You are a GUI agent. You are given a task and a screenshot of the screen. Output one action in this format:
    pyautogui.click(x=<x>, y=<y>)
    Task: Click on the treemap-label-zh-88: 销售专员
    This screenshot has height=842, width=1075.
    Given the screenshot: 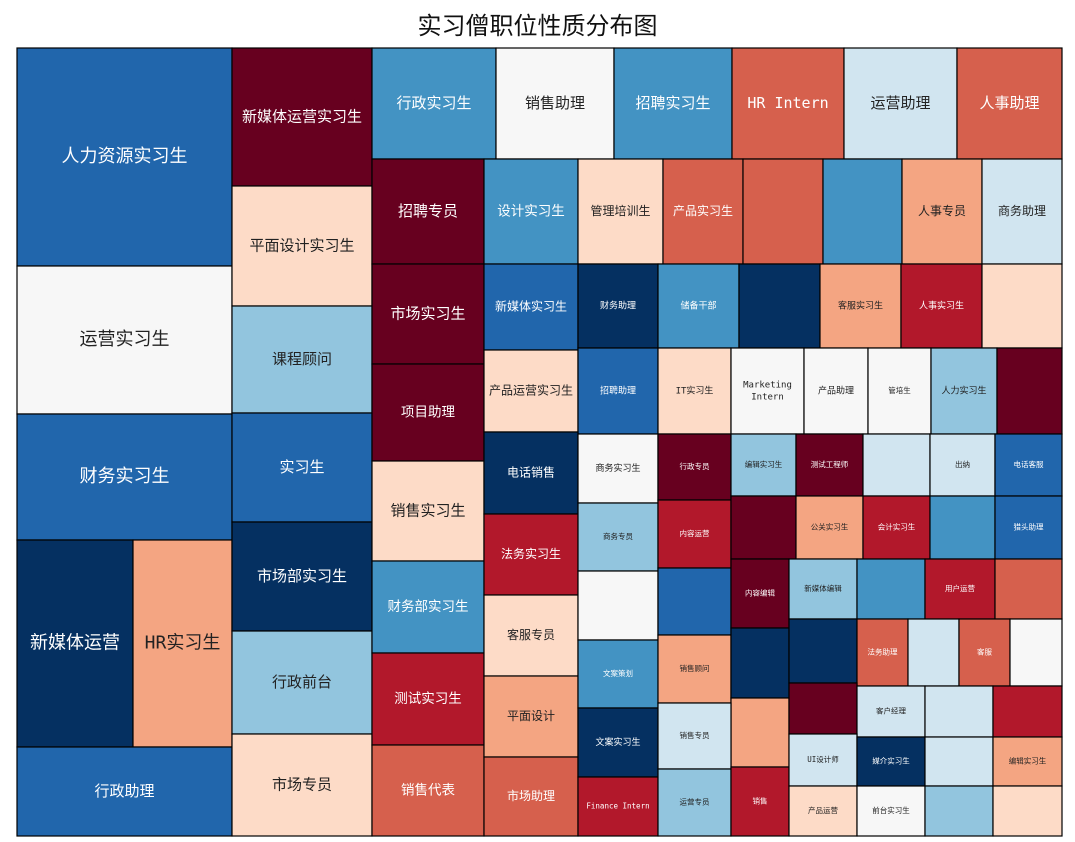 What is the action you would take?
    pyautogui.click(x=695, y=735)
    